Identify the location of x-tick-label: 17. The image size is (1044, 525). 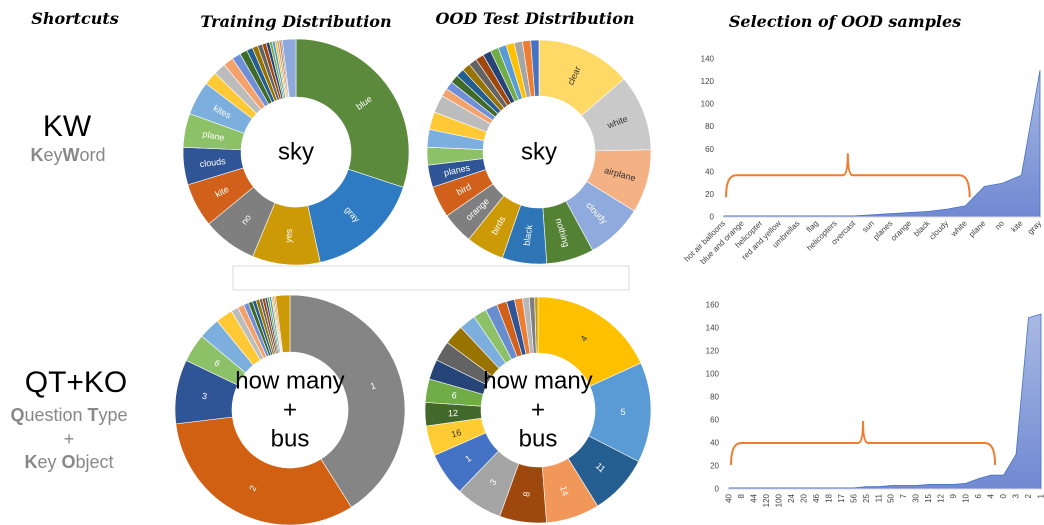
(841, 497).